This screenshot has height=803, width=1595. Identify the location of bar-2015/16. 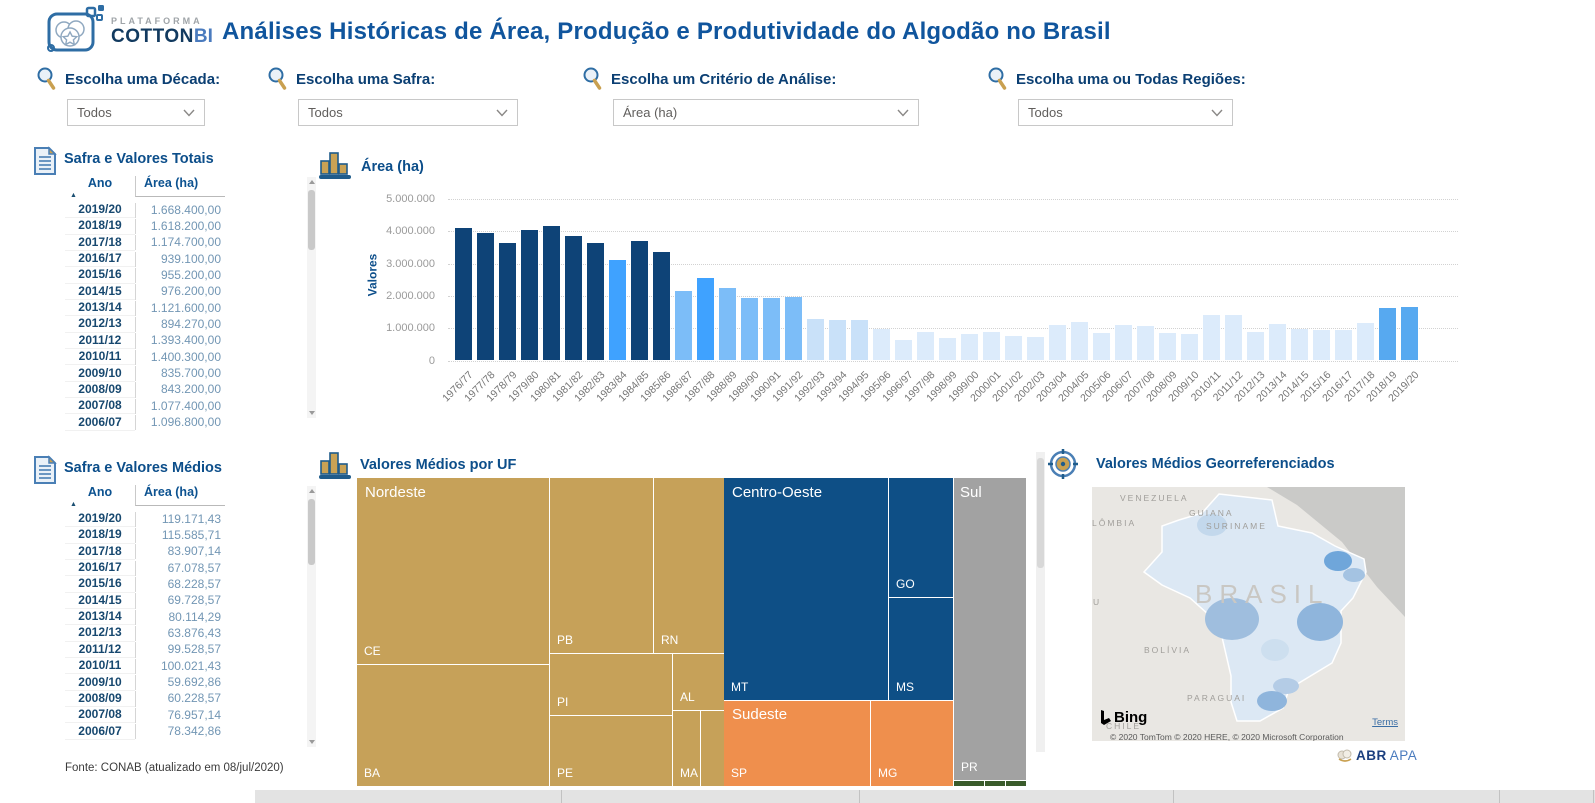
(1321, 345).